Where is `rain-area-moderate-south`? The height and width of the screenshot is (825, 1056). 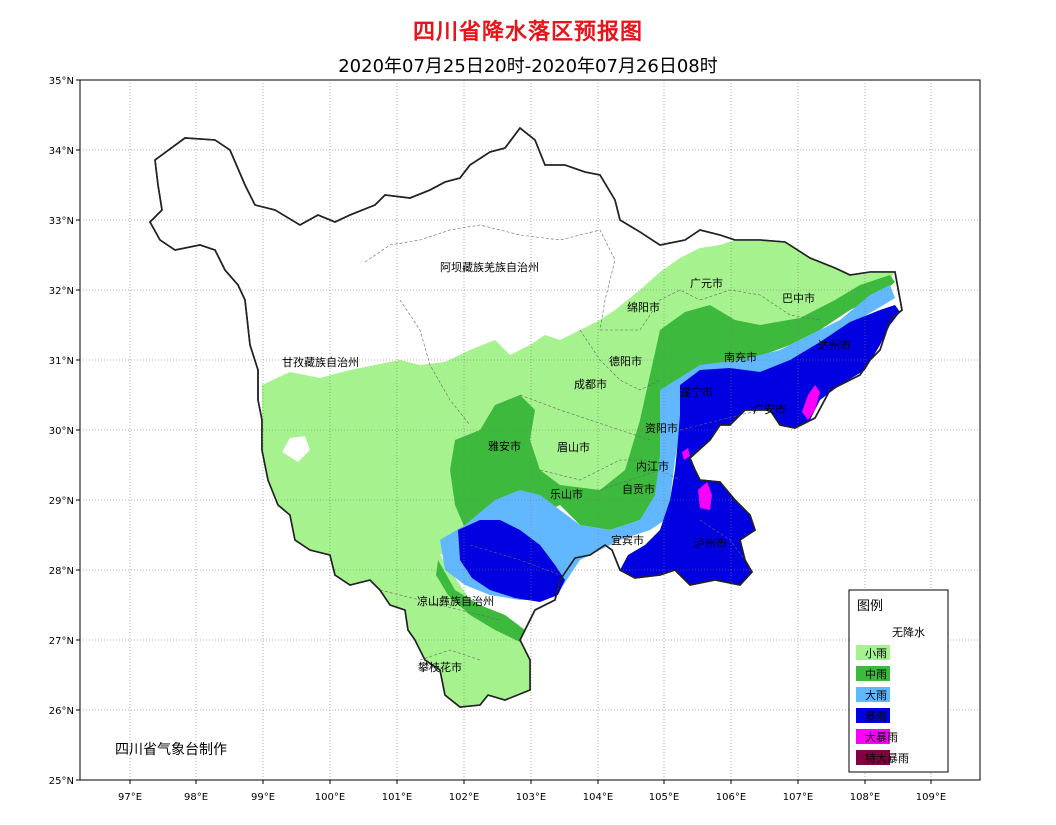
rain-area-moderate-south is located at coordinates (480, 601).